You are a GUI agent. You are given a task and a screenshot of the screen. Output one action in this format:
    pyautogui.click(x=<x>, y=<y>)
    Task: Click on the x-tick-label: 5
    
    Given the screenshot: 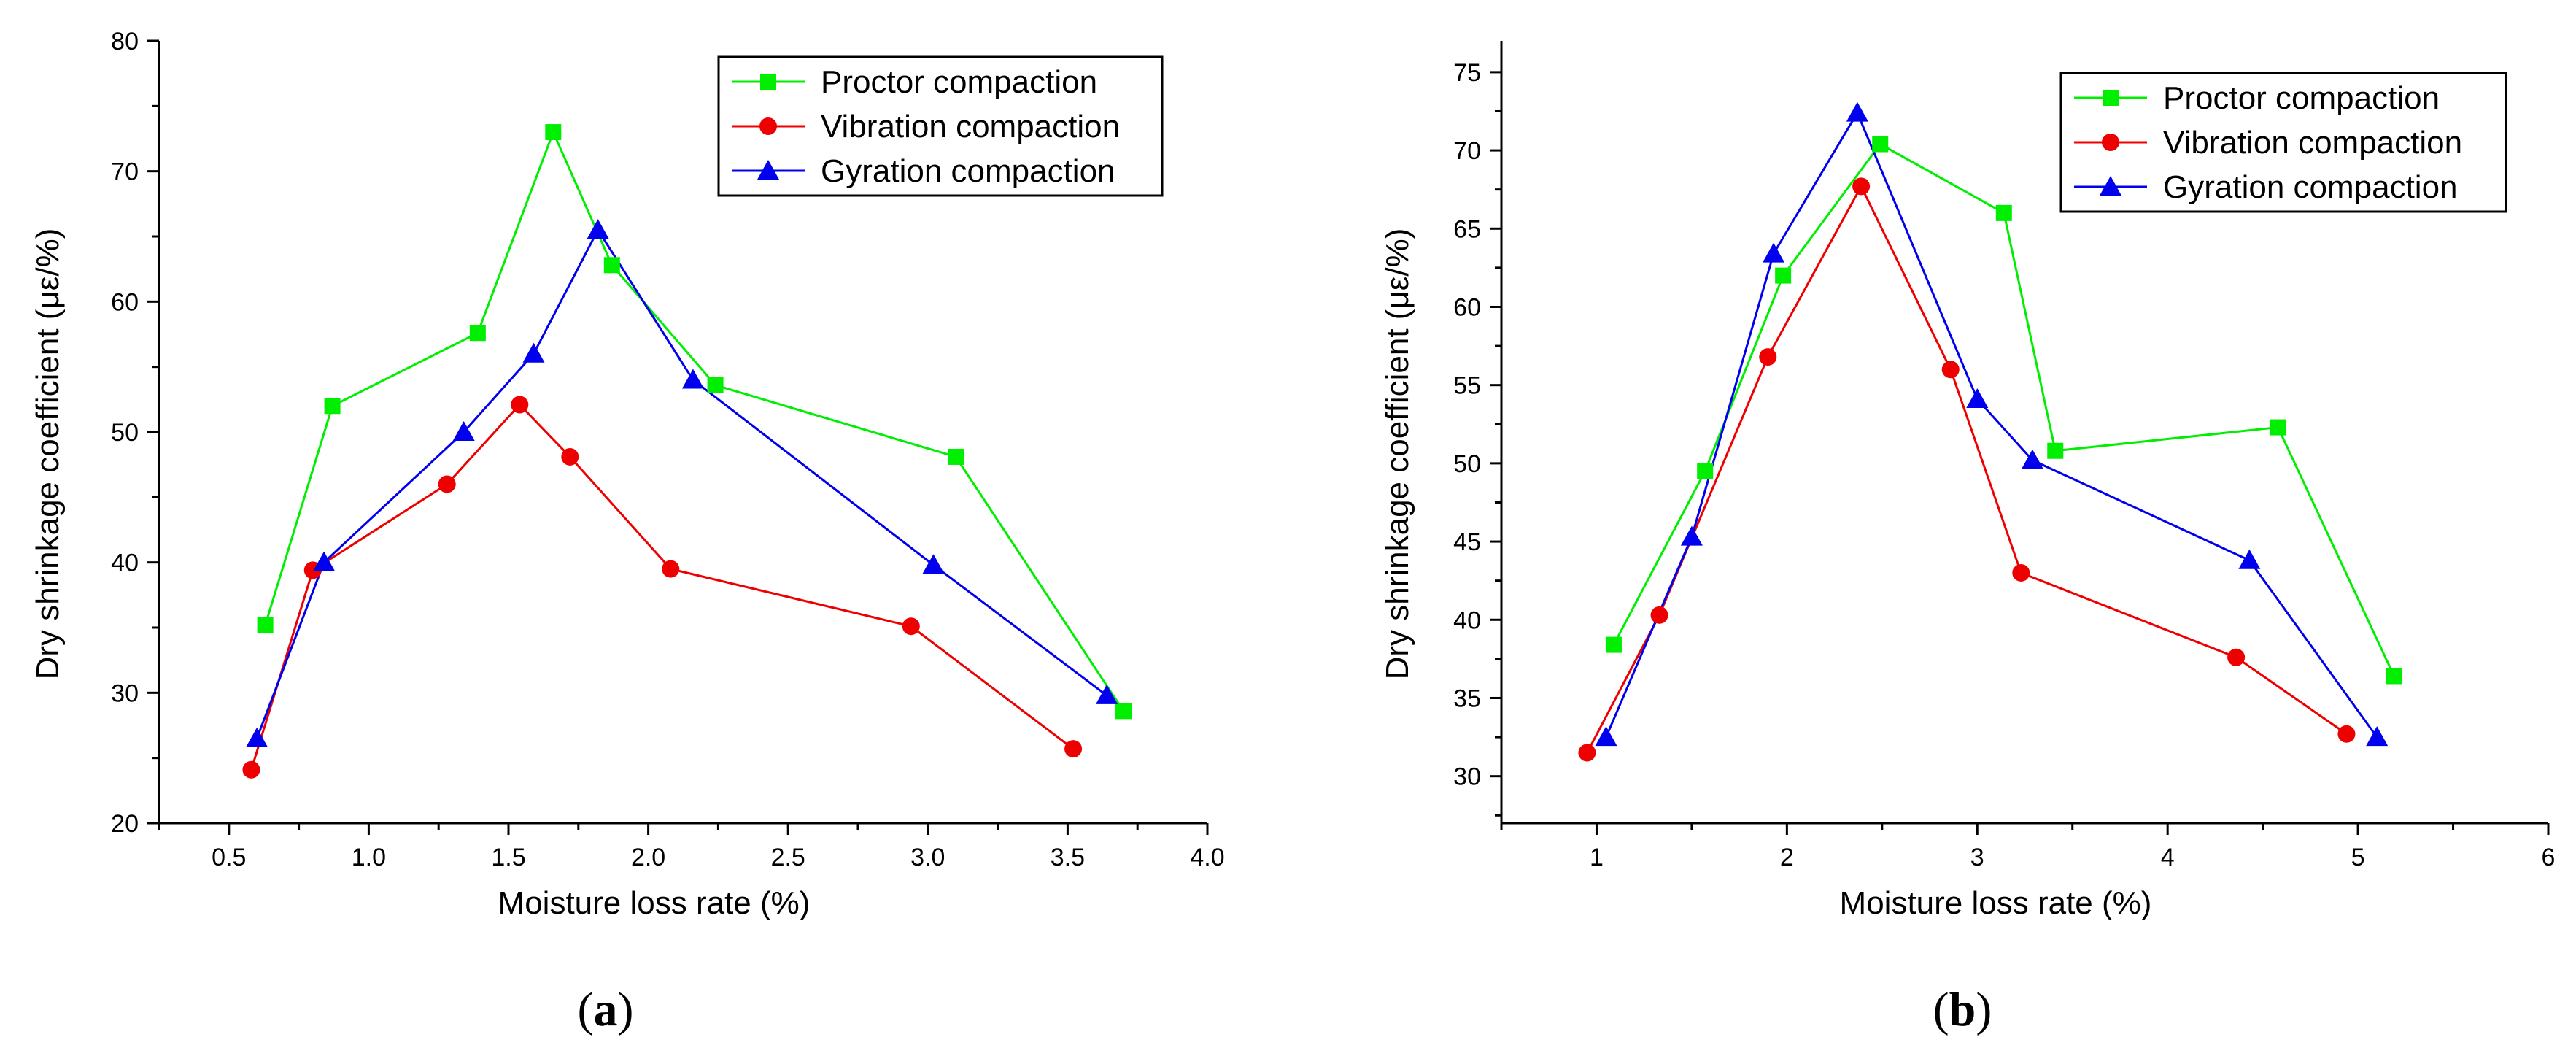 What is the action you would take?
    pyautogui.click(x=2358, y=857)
    